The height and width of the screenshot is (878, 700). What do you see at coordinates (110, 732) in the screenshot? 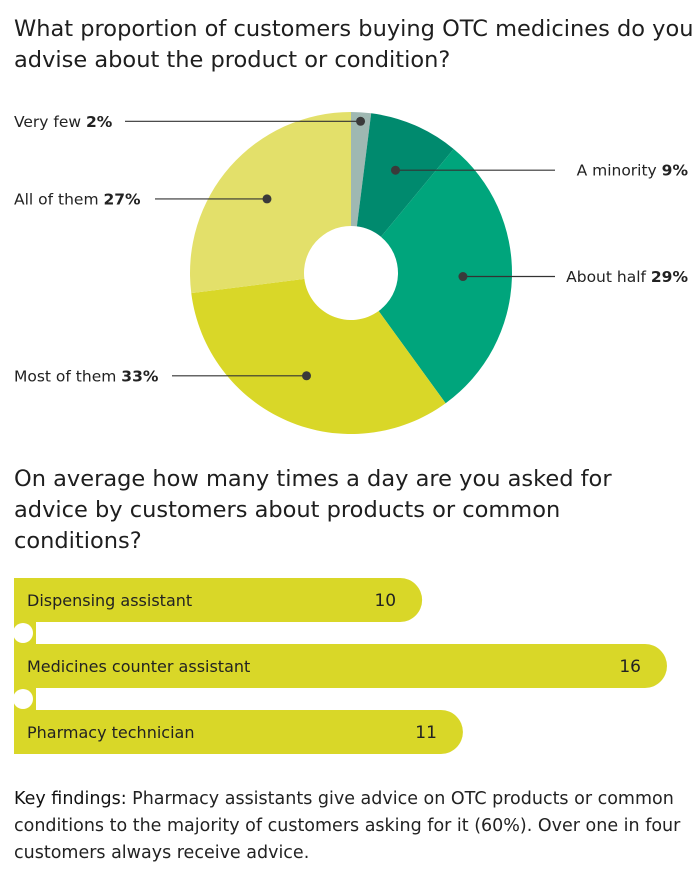
I see `bar-label-pharmacy-technician: Pharmacy technician` at bounding box center [110, 732].